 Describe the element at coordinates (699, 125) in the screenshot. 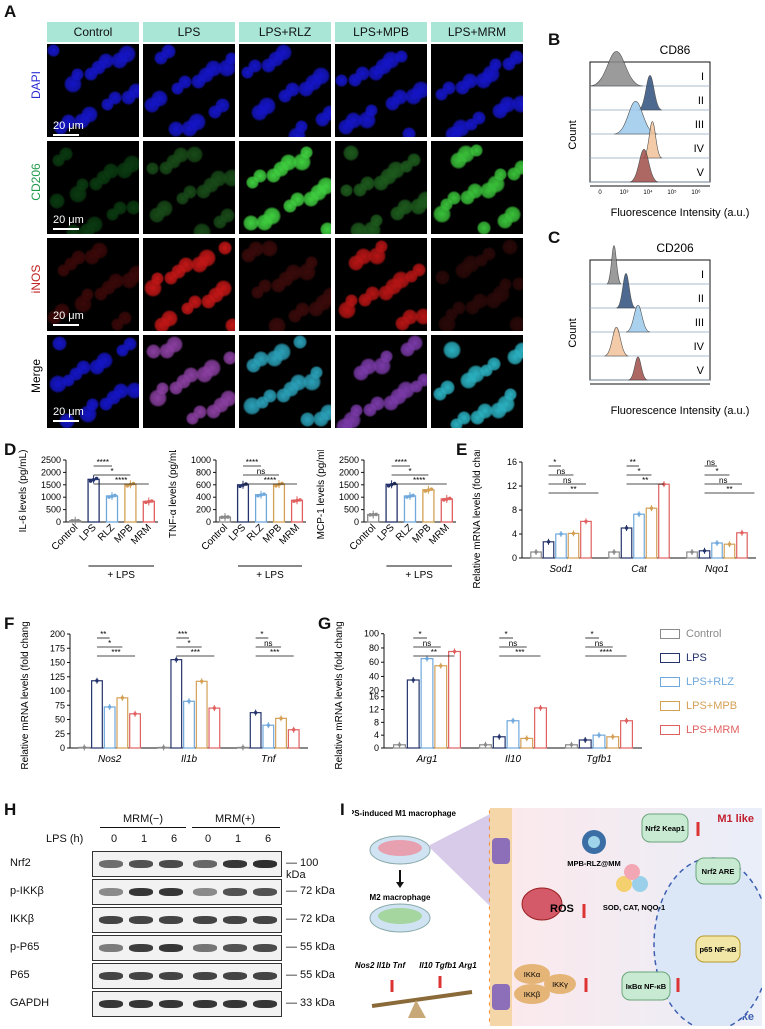

I see `flow-level-label: III` at that location.